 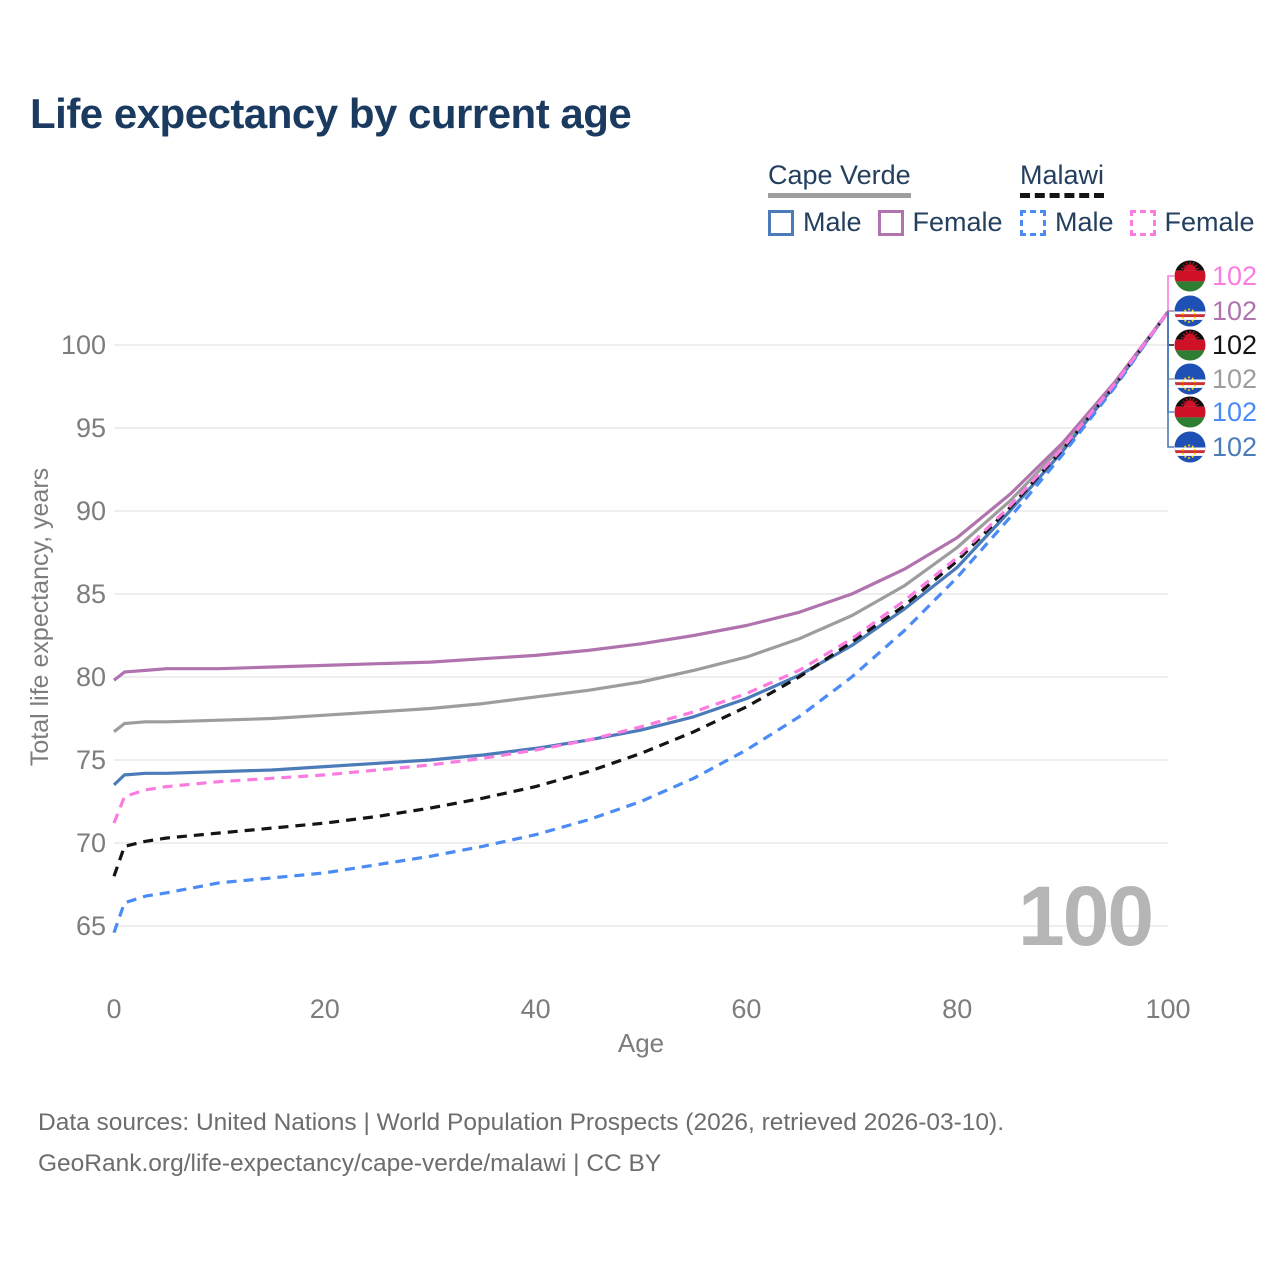 I want to click on page-title: Life expectancy by current age, so click(x=331, y=113).